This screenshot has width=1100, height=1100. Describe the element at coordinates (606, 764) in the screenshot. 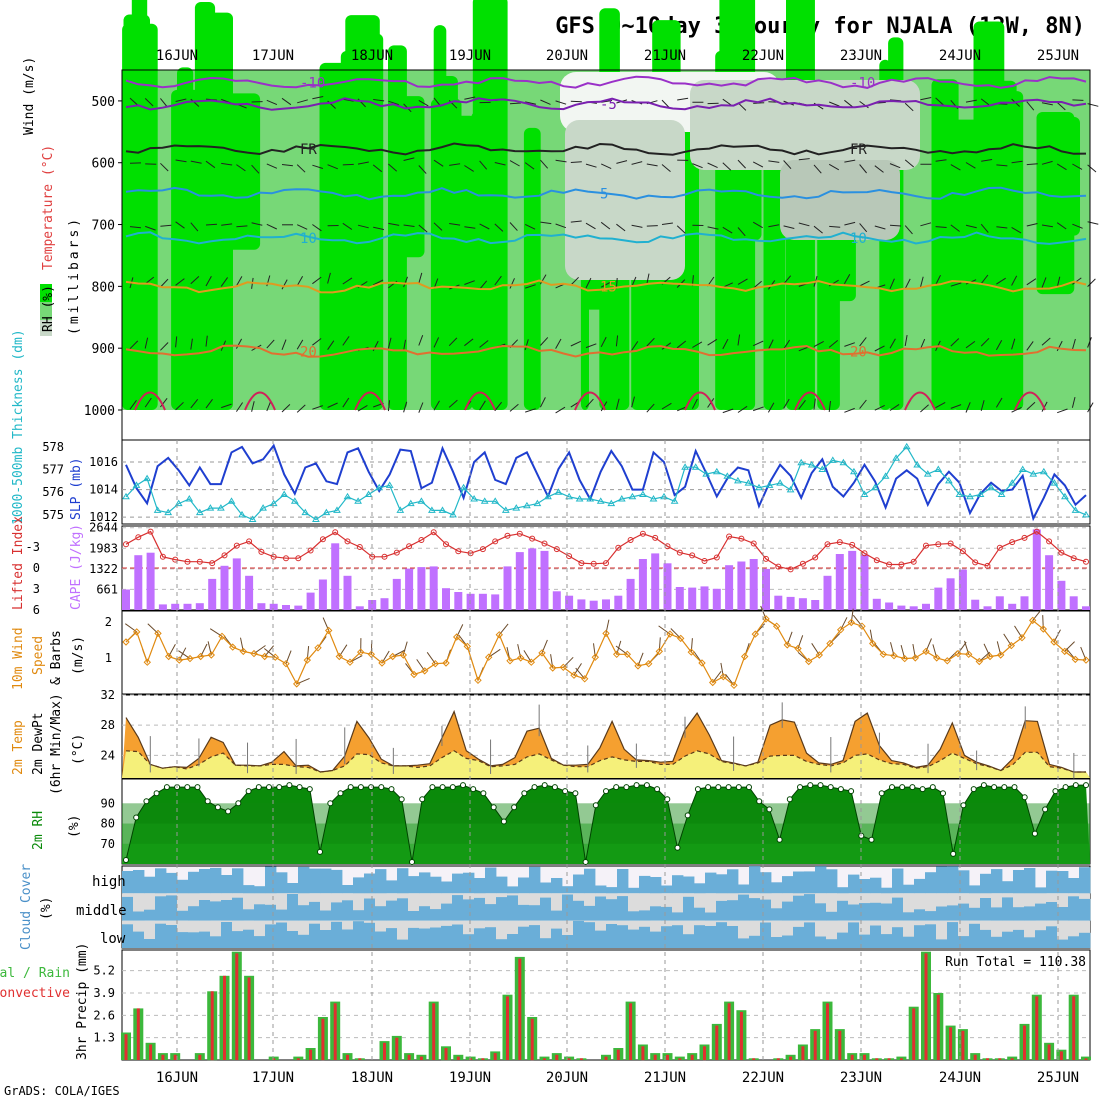

I see `dewpoint-area` at that location.